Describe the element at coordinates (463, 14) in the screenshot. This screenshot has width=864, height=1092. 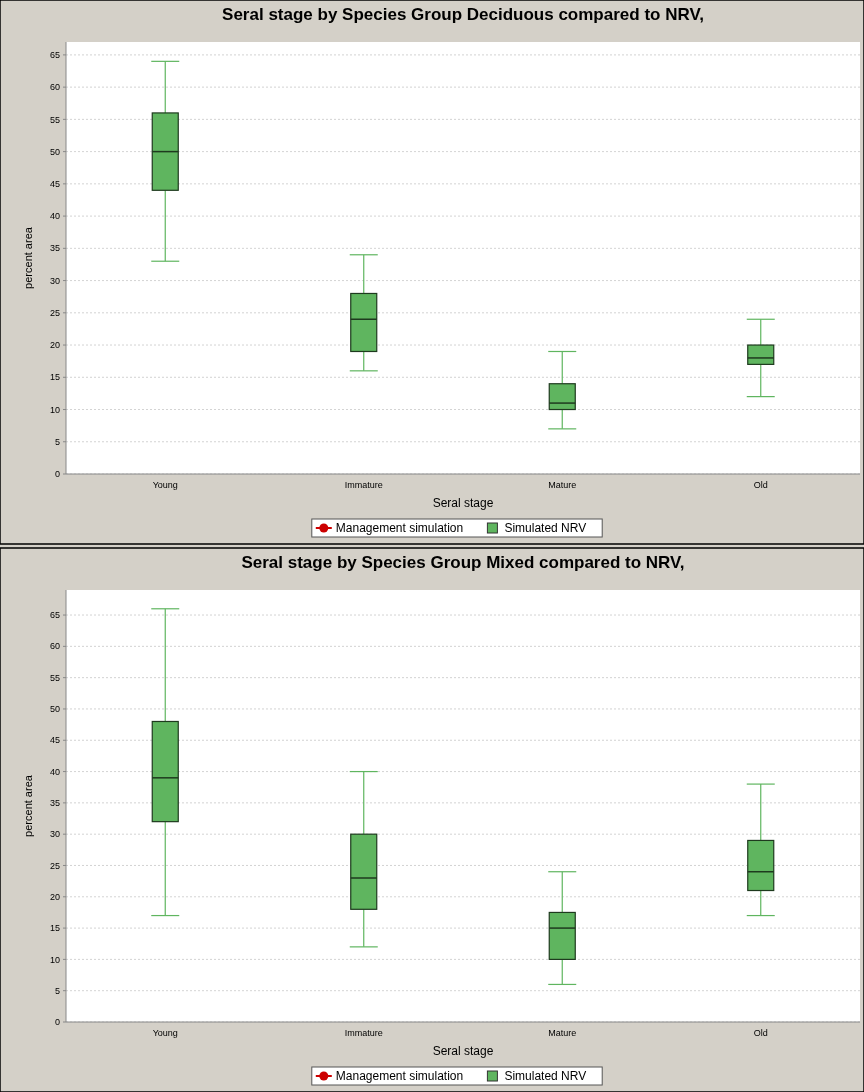
I see `chart-title: Seral stage by Species Group Deciduous compared to NRV,` at that location.